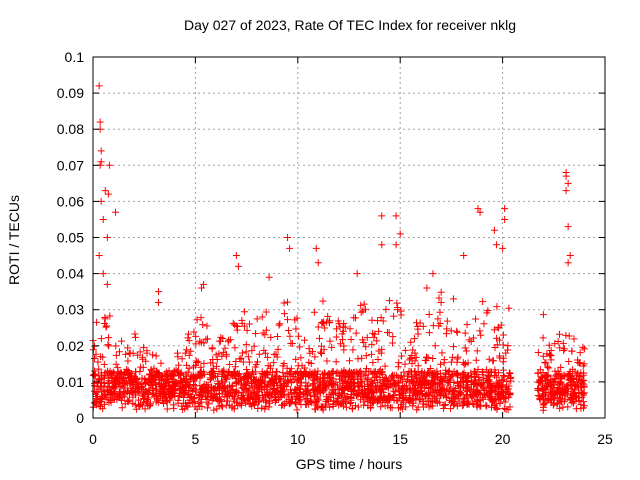  I want to click on x-tick-label: 0, so click(93, 439).